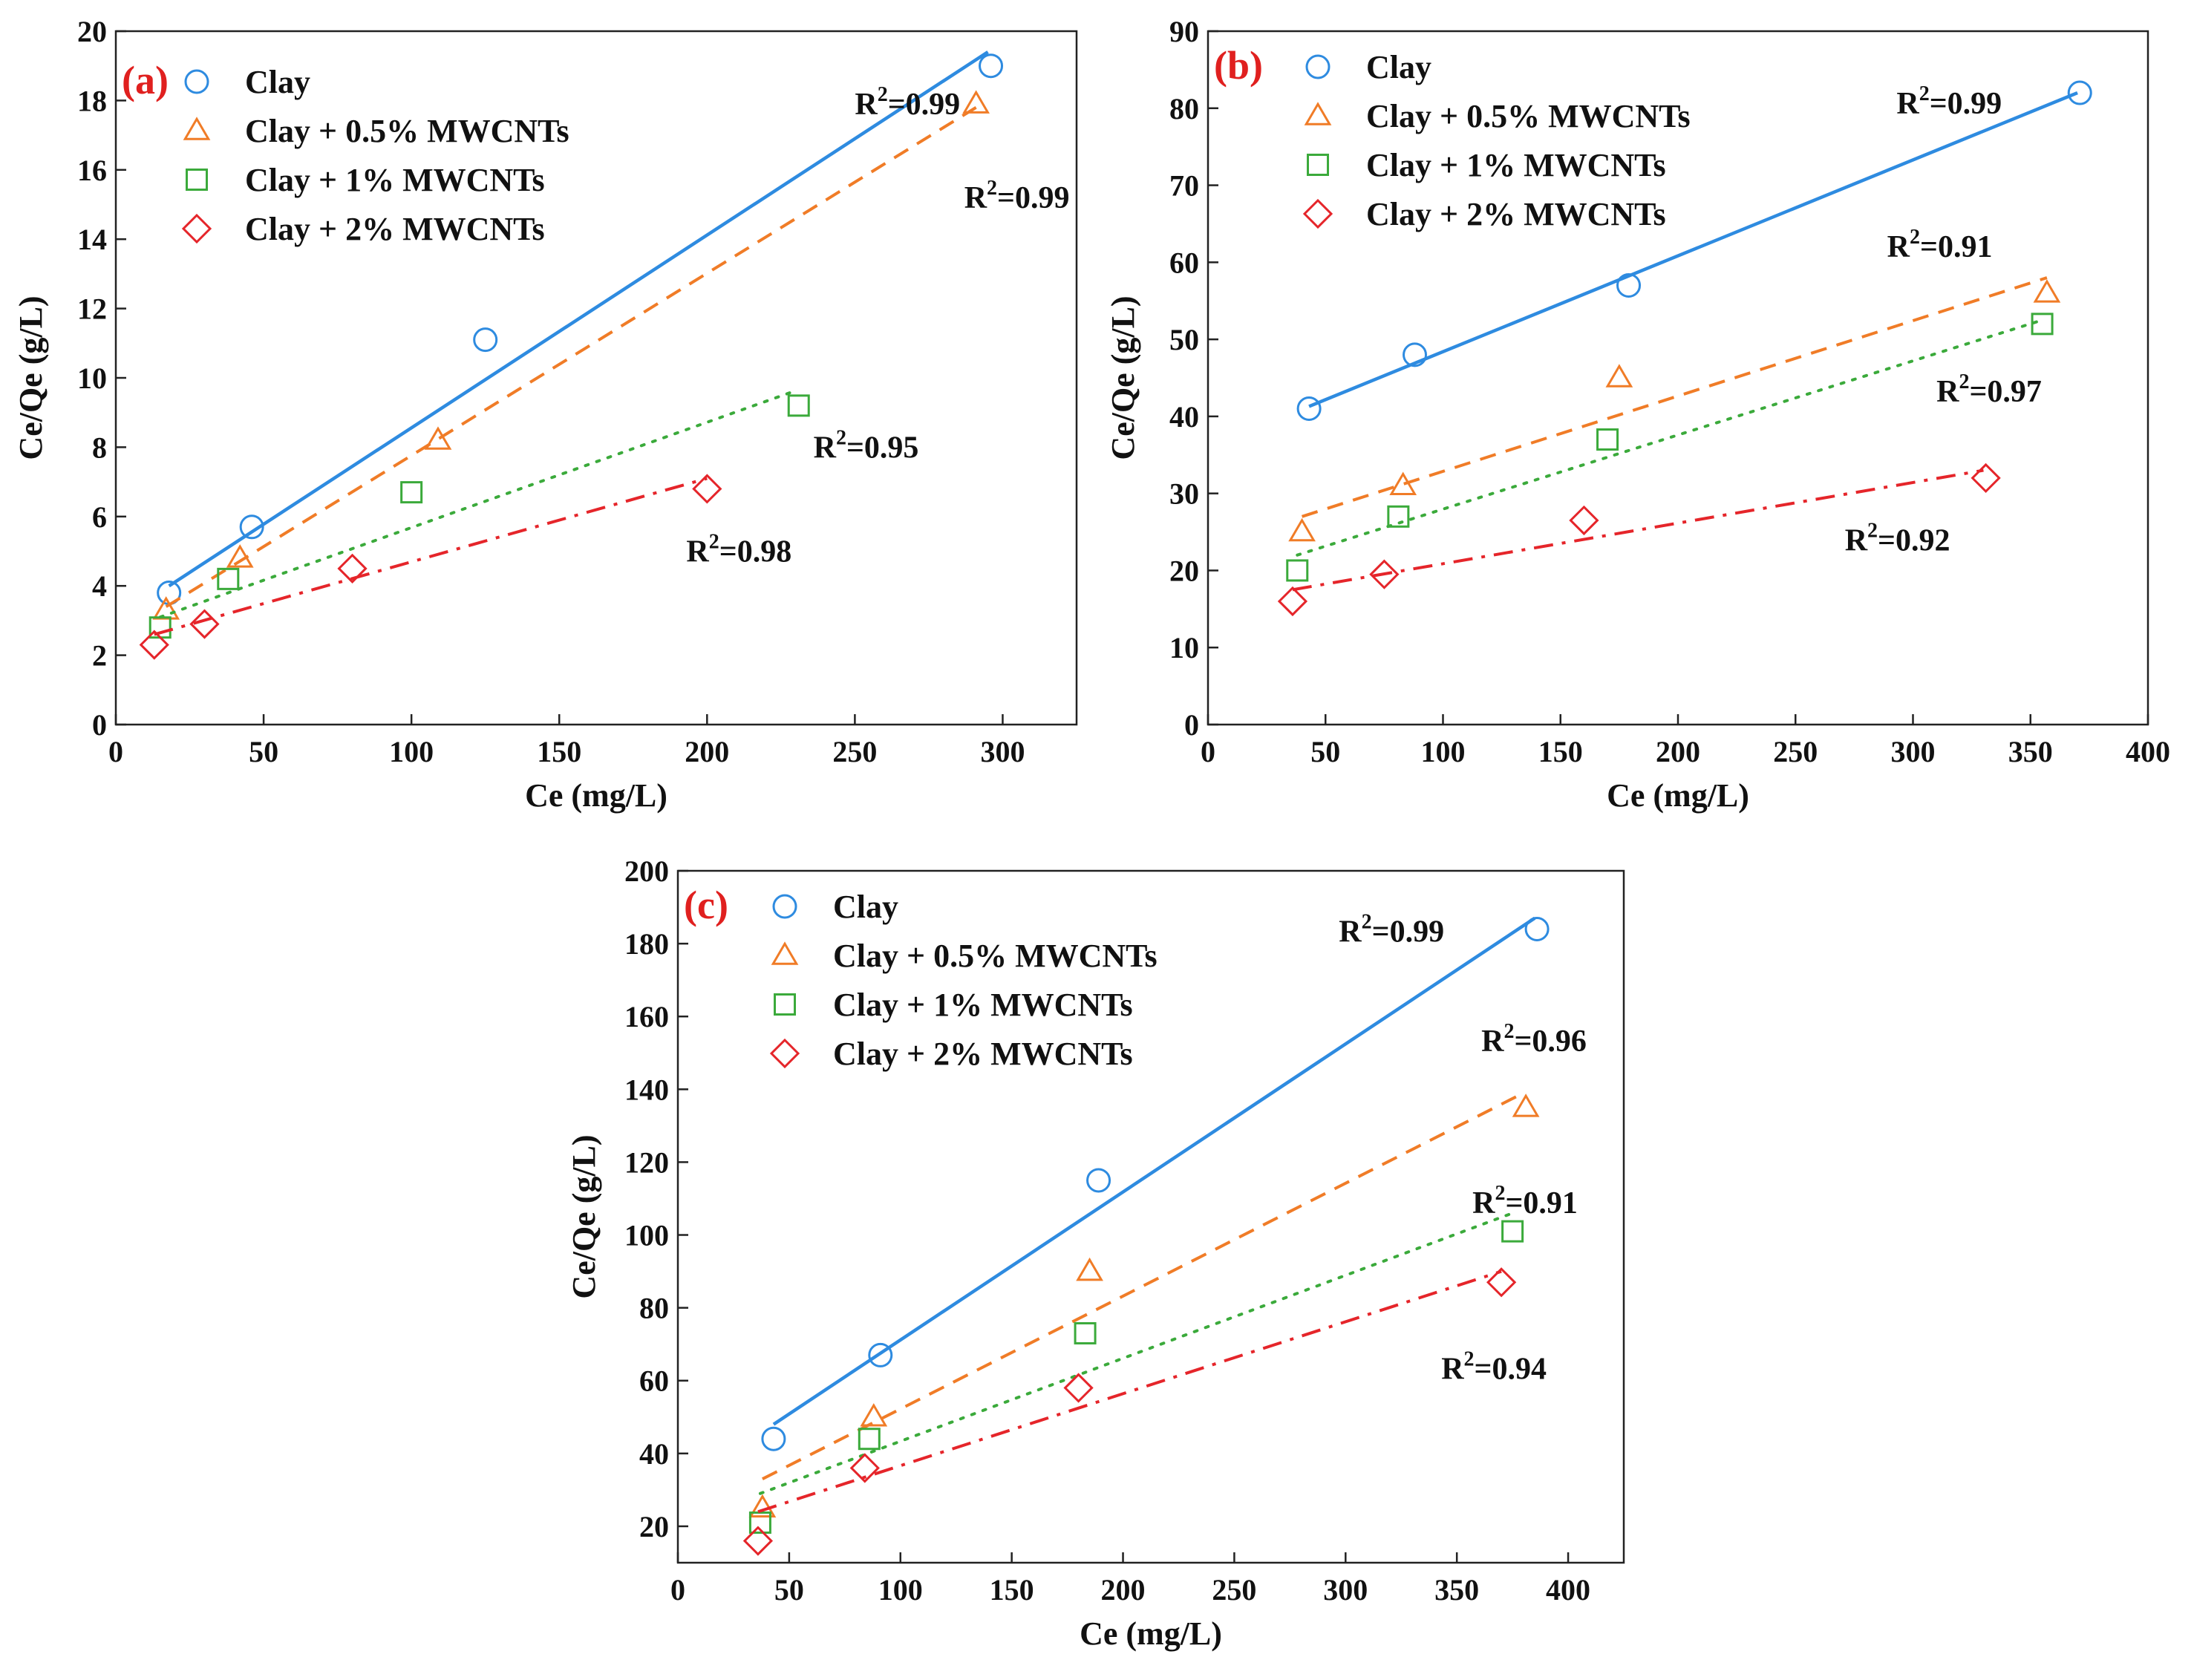 This screenshot has width=2194, height=1680. What do you see at coordinates (92, 239) in the screenshot?
I see `y-tick-label: 14` at bounding box center [92, 239].